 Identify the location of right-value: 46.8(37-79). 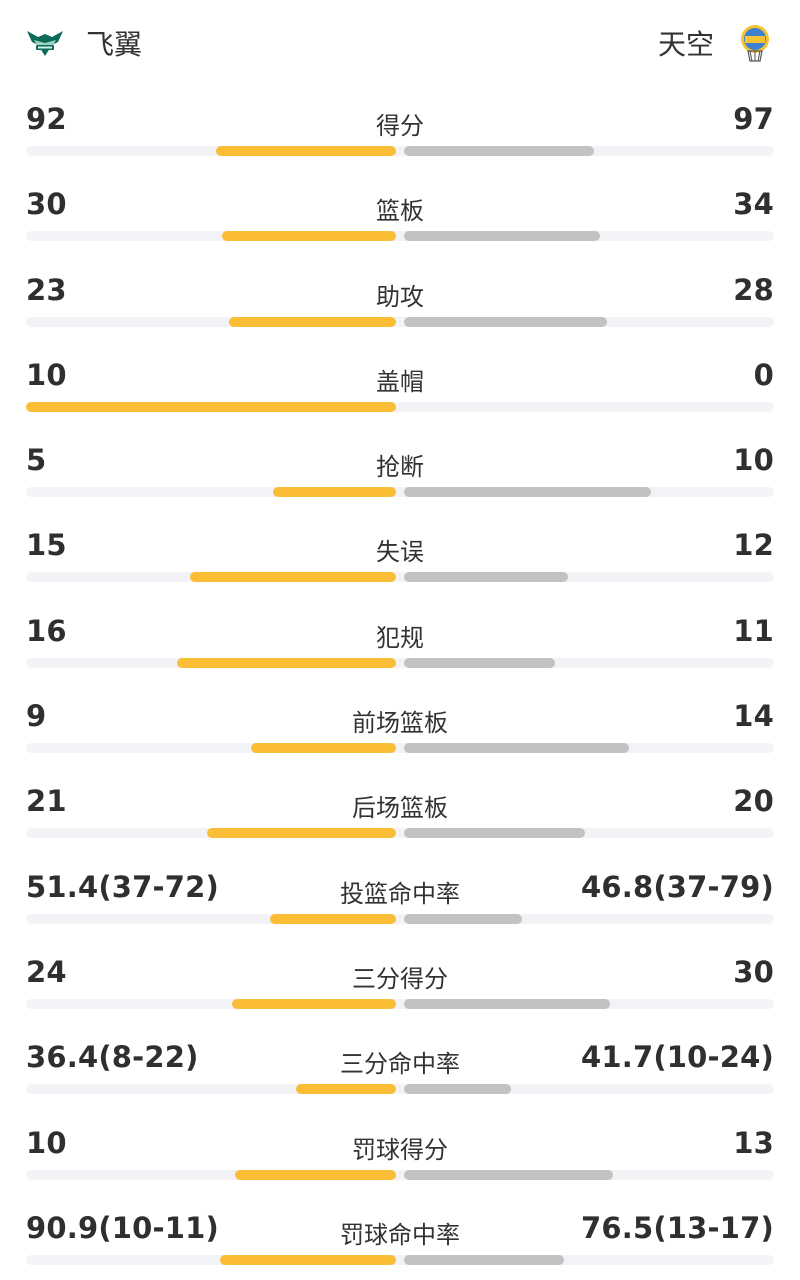
(677, 886).